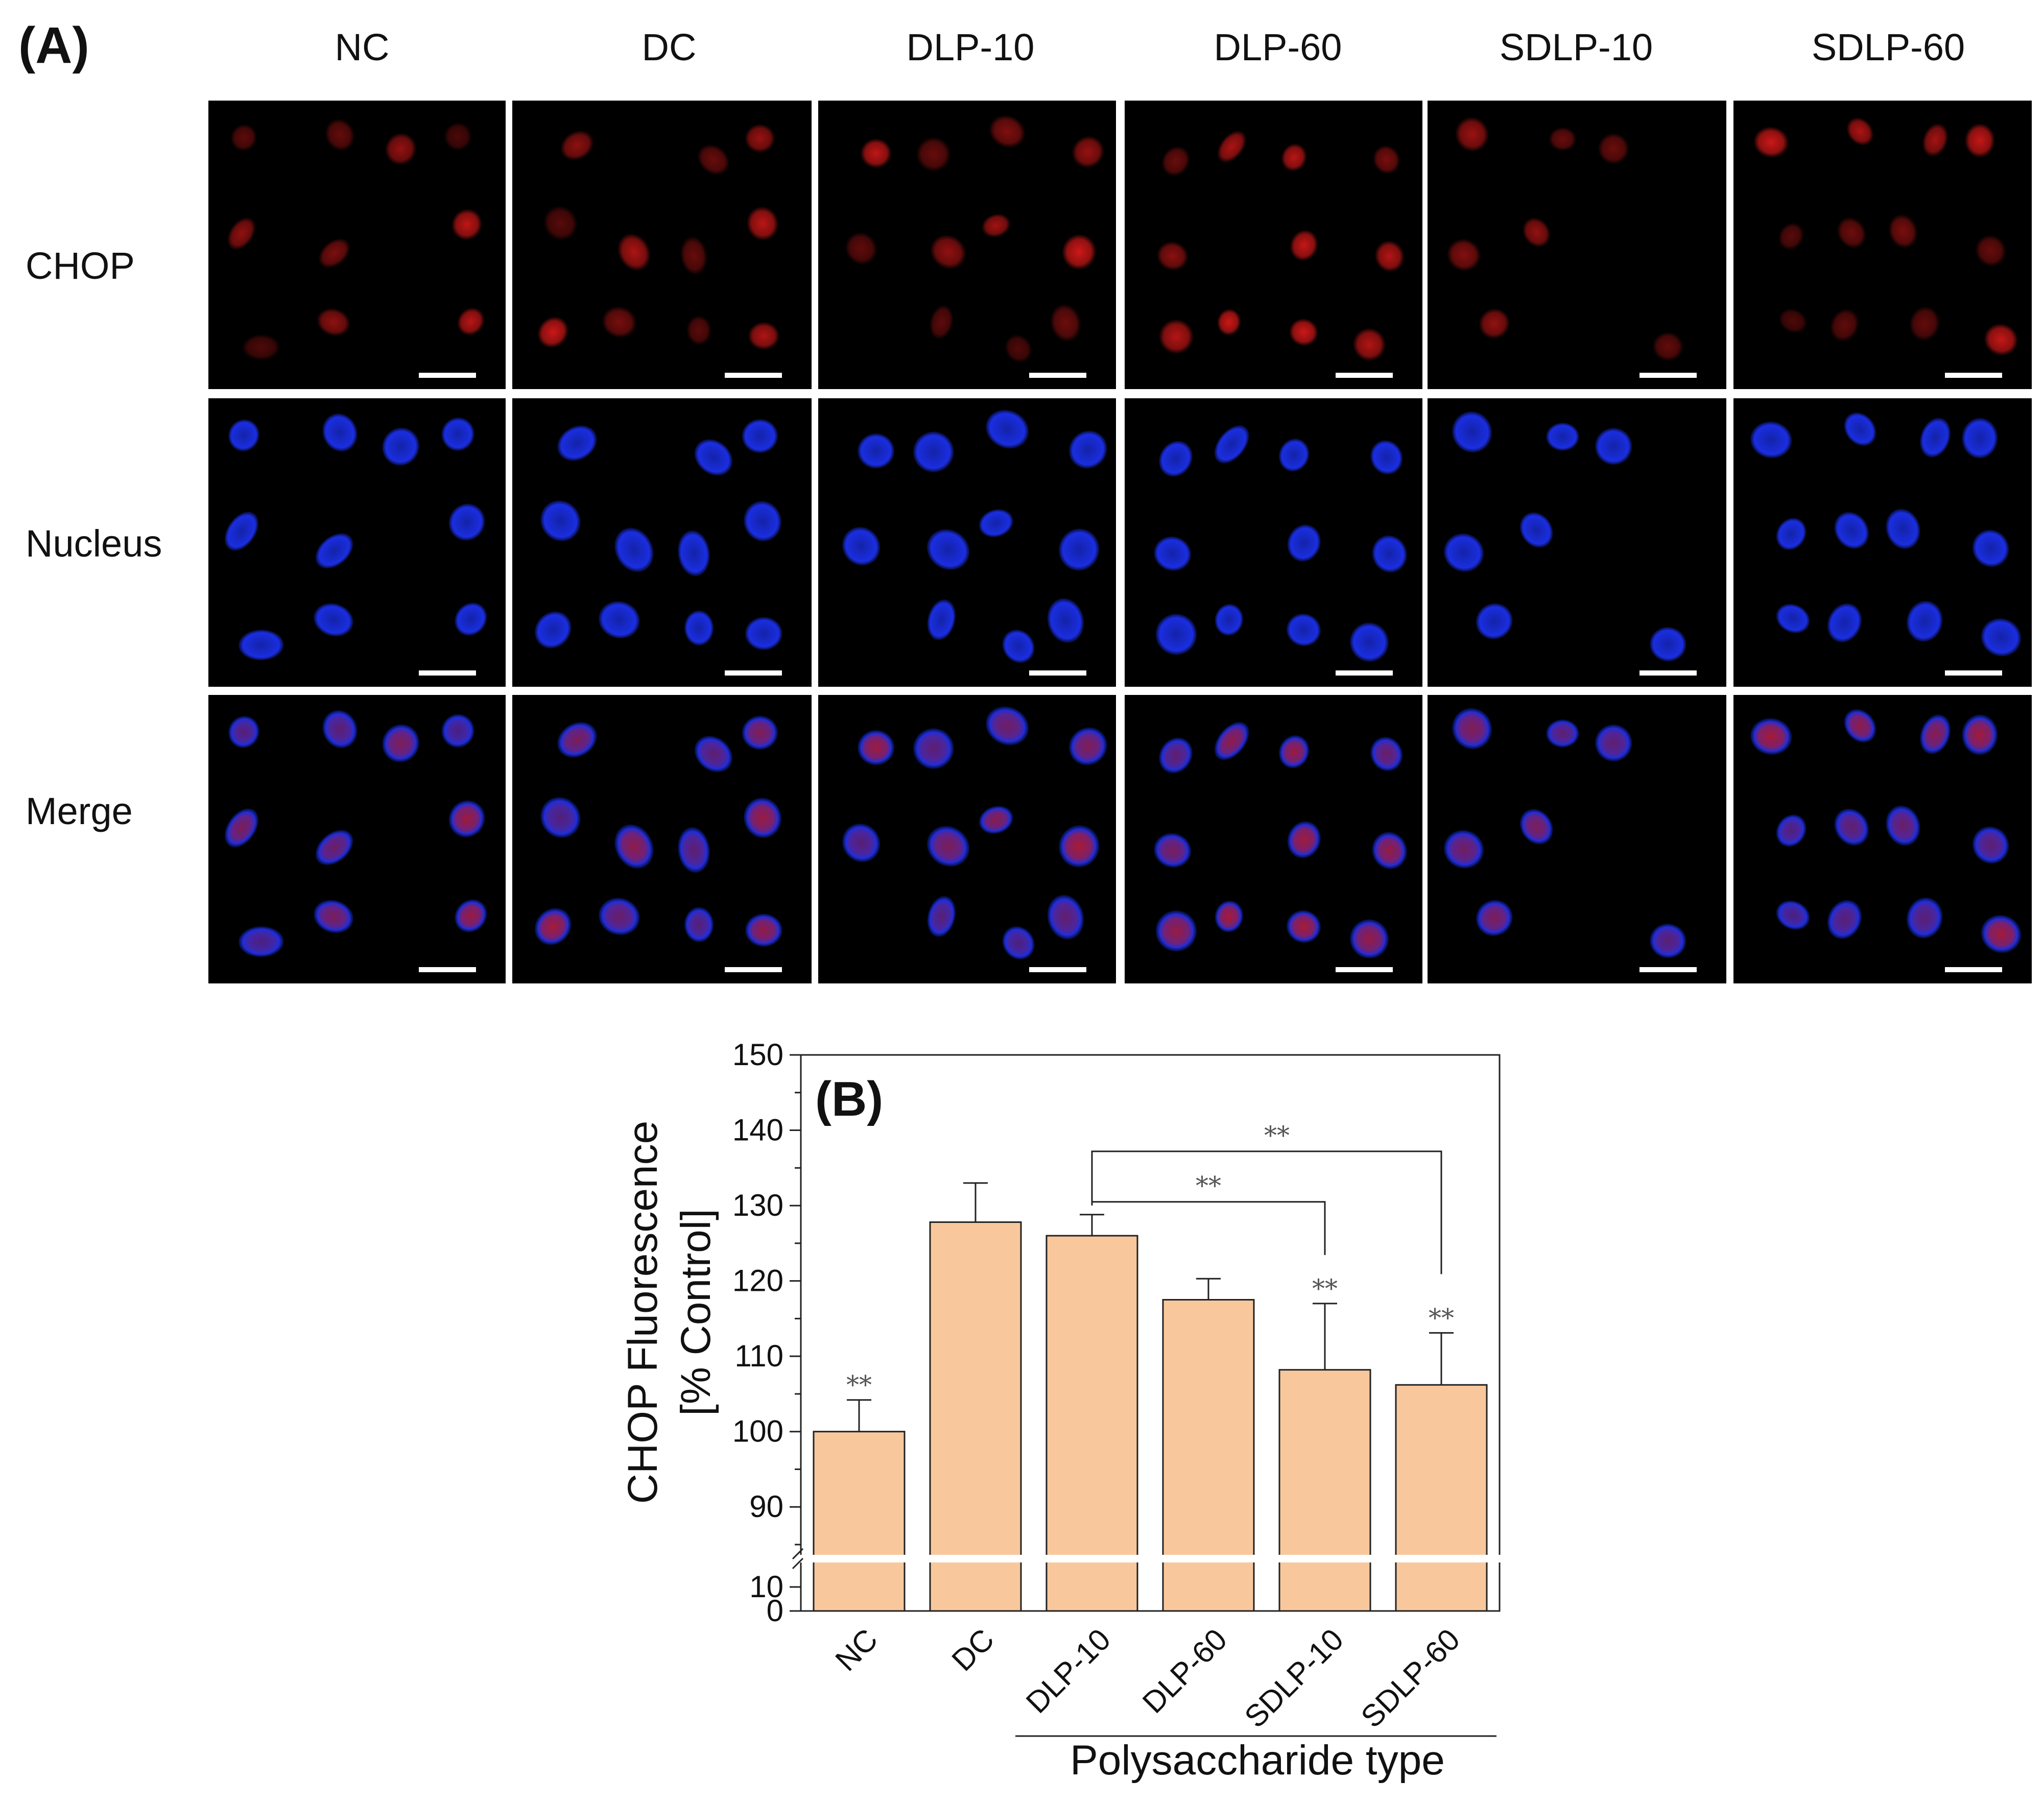 The image size is (2044, 1805). What do you see at coordinates (758, 1055) in the screenshot?
I see `y-tick-label: 150` at bounding box center [758, 1055].